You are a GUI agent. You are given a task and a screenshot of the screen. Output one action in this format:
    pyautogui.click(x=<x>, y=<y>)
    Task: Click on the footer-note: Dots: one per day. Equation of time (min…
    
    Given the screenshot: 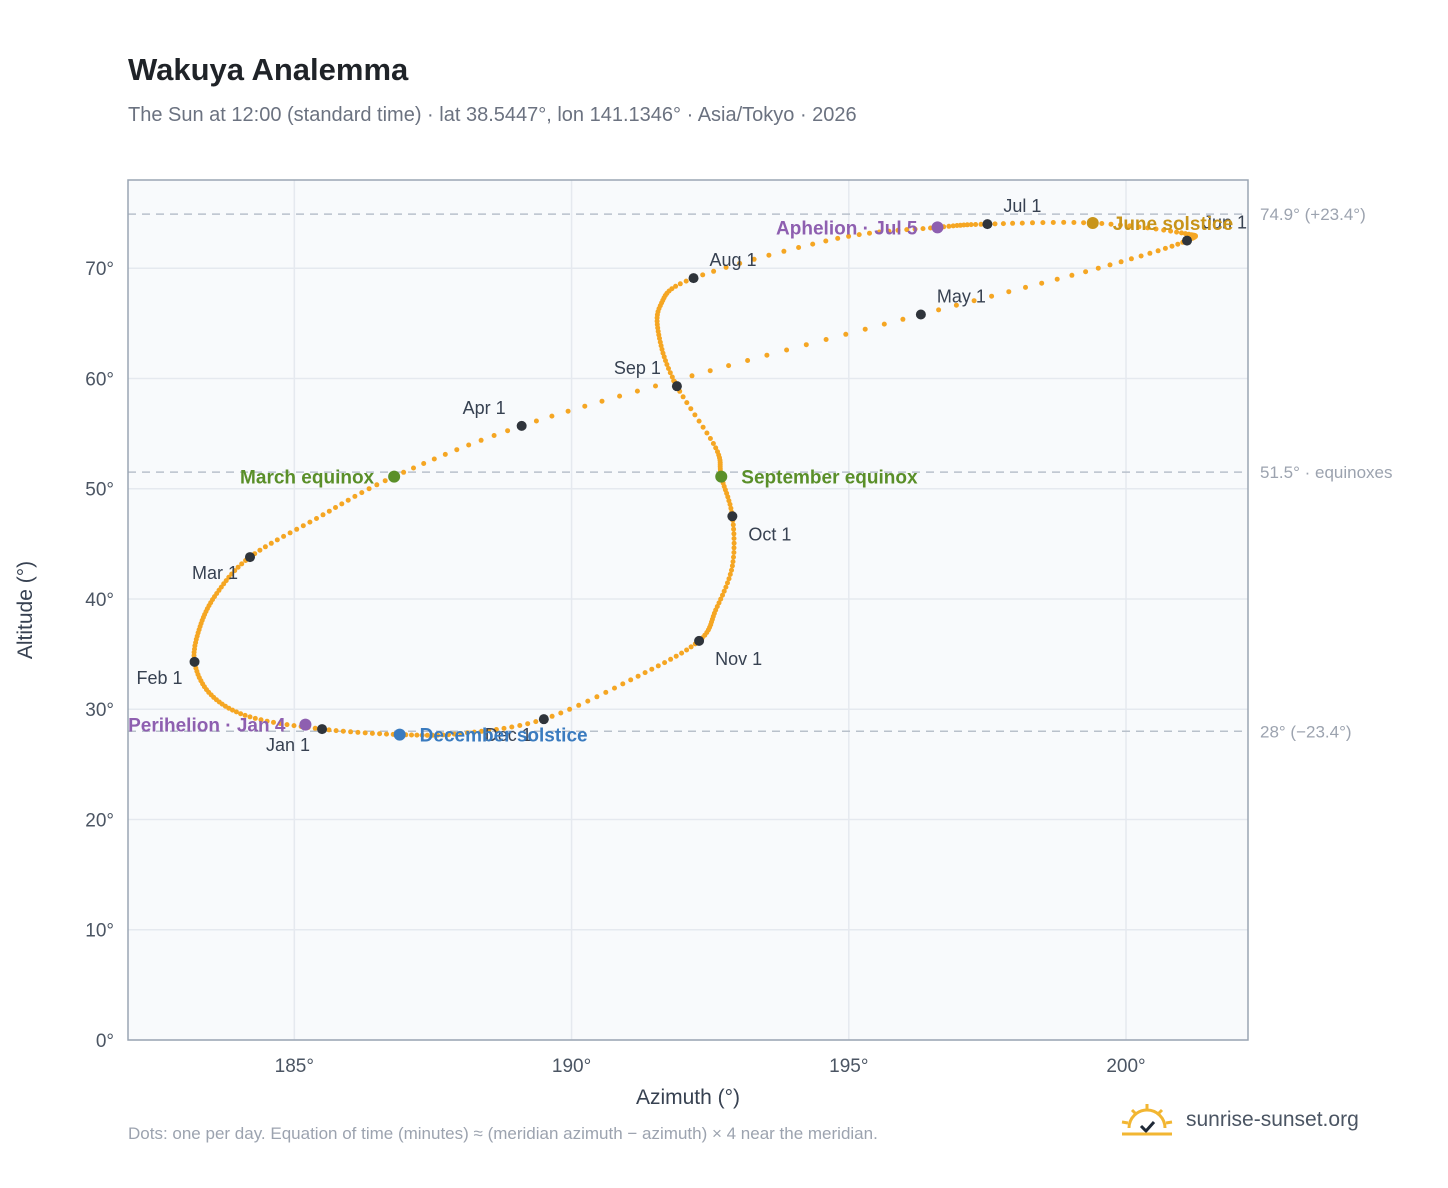 What is the action you would take?
    pyautogui.click(x=503, y=1133)
    